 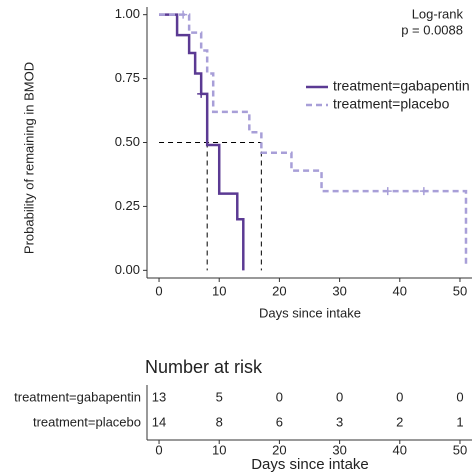 What do you see at coordinates (87, 421) in the screenshot?
I see `risk-row-label: treatment=placebo` at bounding box center [87, 421].